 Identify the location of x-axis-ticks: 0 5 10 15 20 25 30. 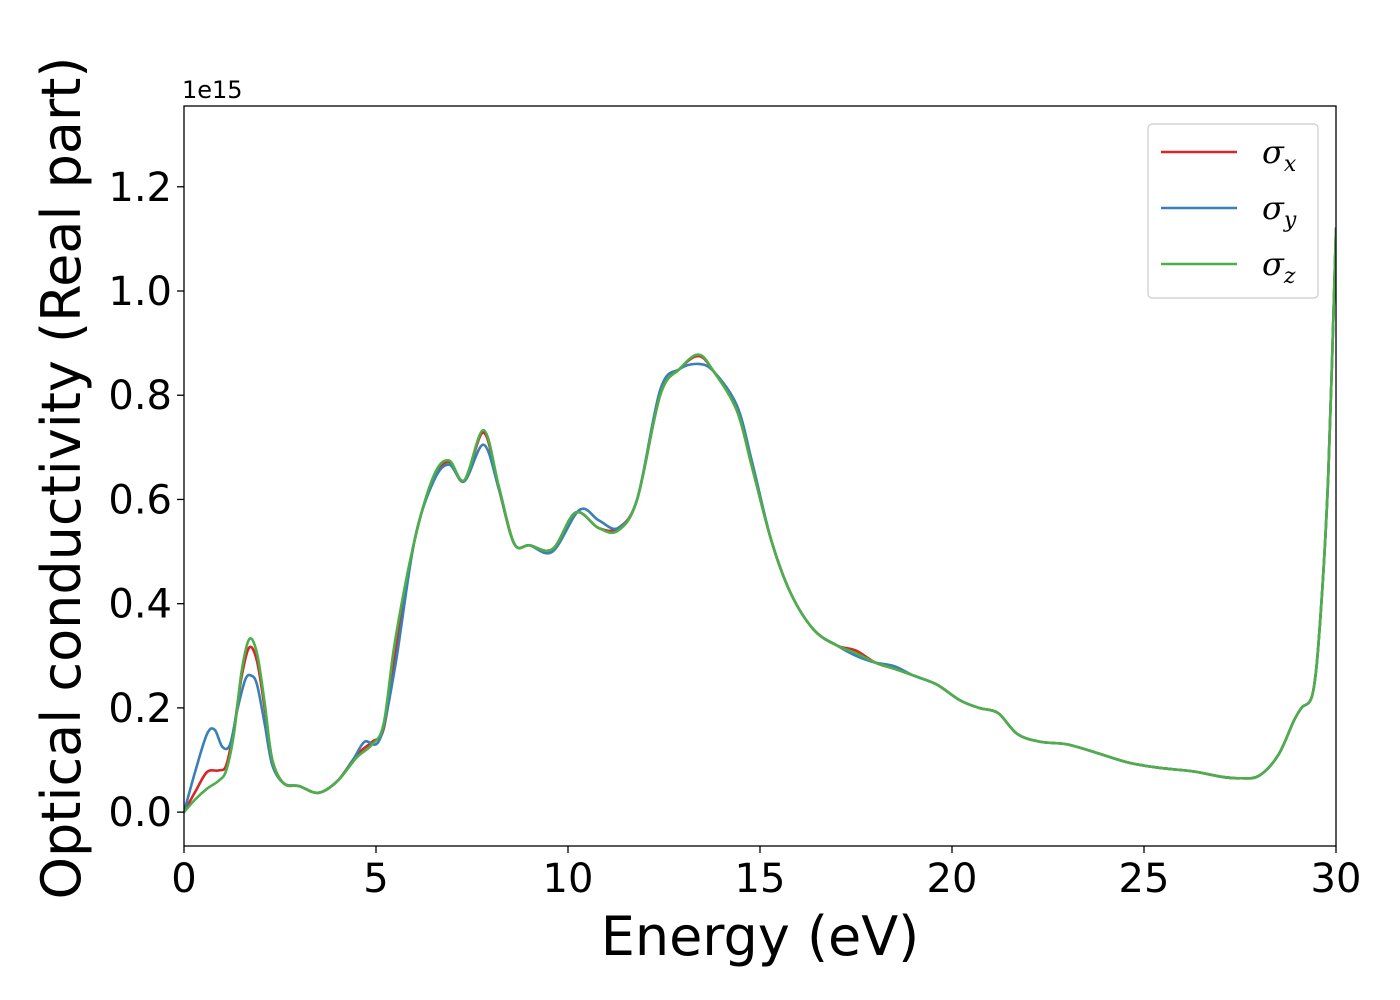
(766, 874).